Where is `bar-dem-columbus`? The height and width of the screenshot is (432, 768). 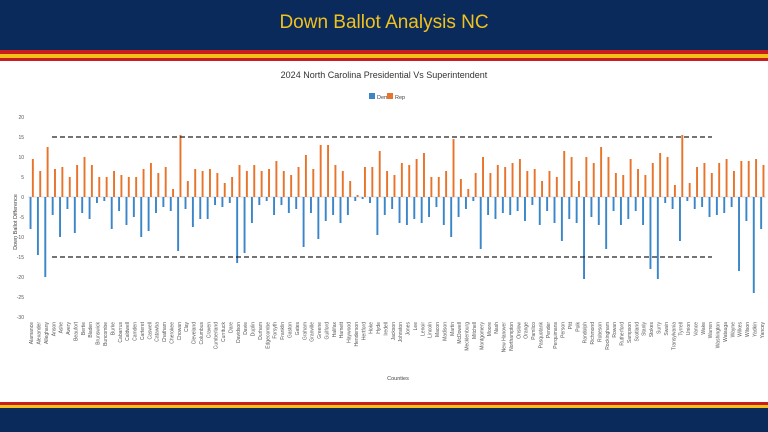
bar-dem-columbus is located at coordinates (200, 208).